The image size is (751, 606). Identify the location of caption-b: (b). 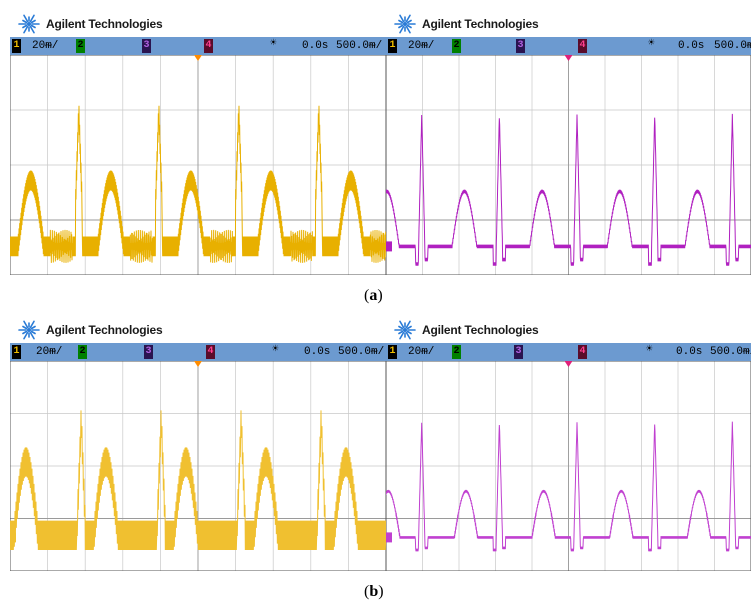
(374, 591).